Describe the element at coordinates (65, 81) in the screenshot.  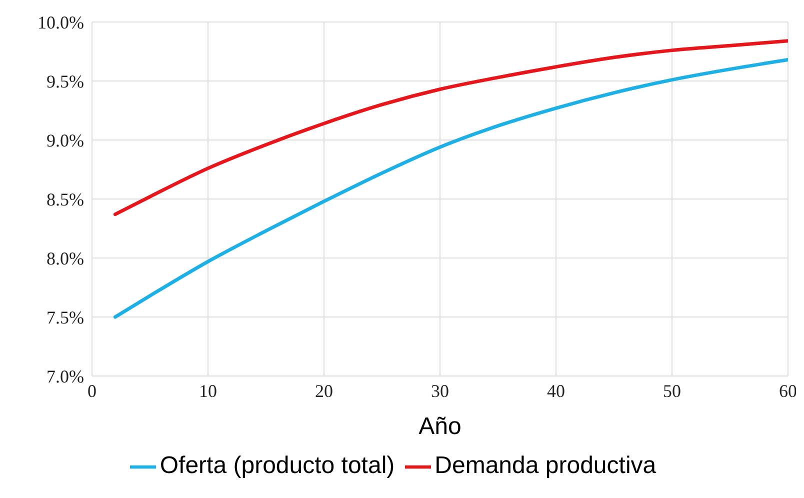
I see `y-tick-label: 9.5%` at that location.